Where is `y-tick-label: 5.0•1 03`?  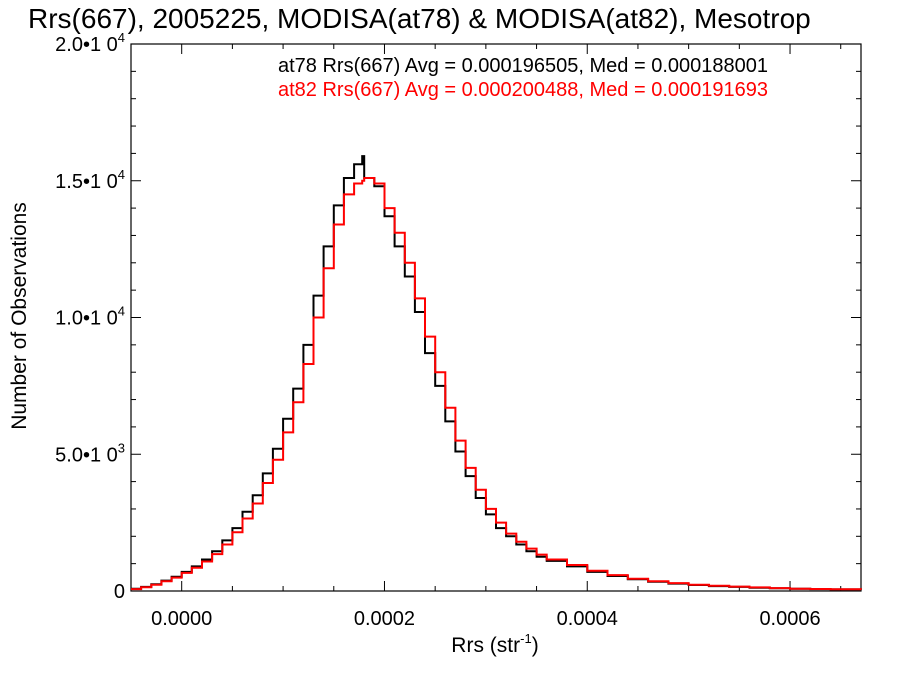
y-tick-label: 5.0•1 03 is located at coordinates (90, 453).